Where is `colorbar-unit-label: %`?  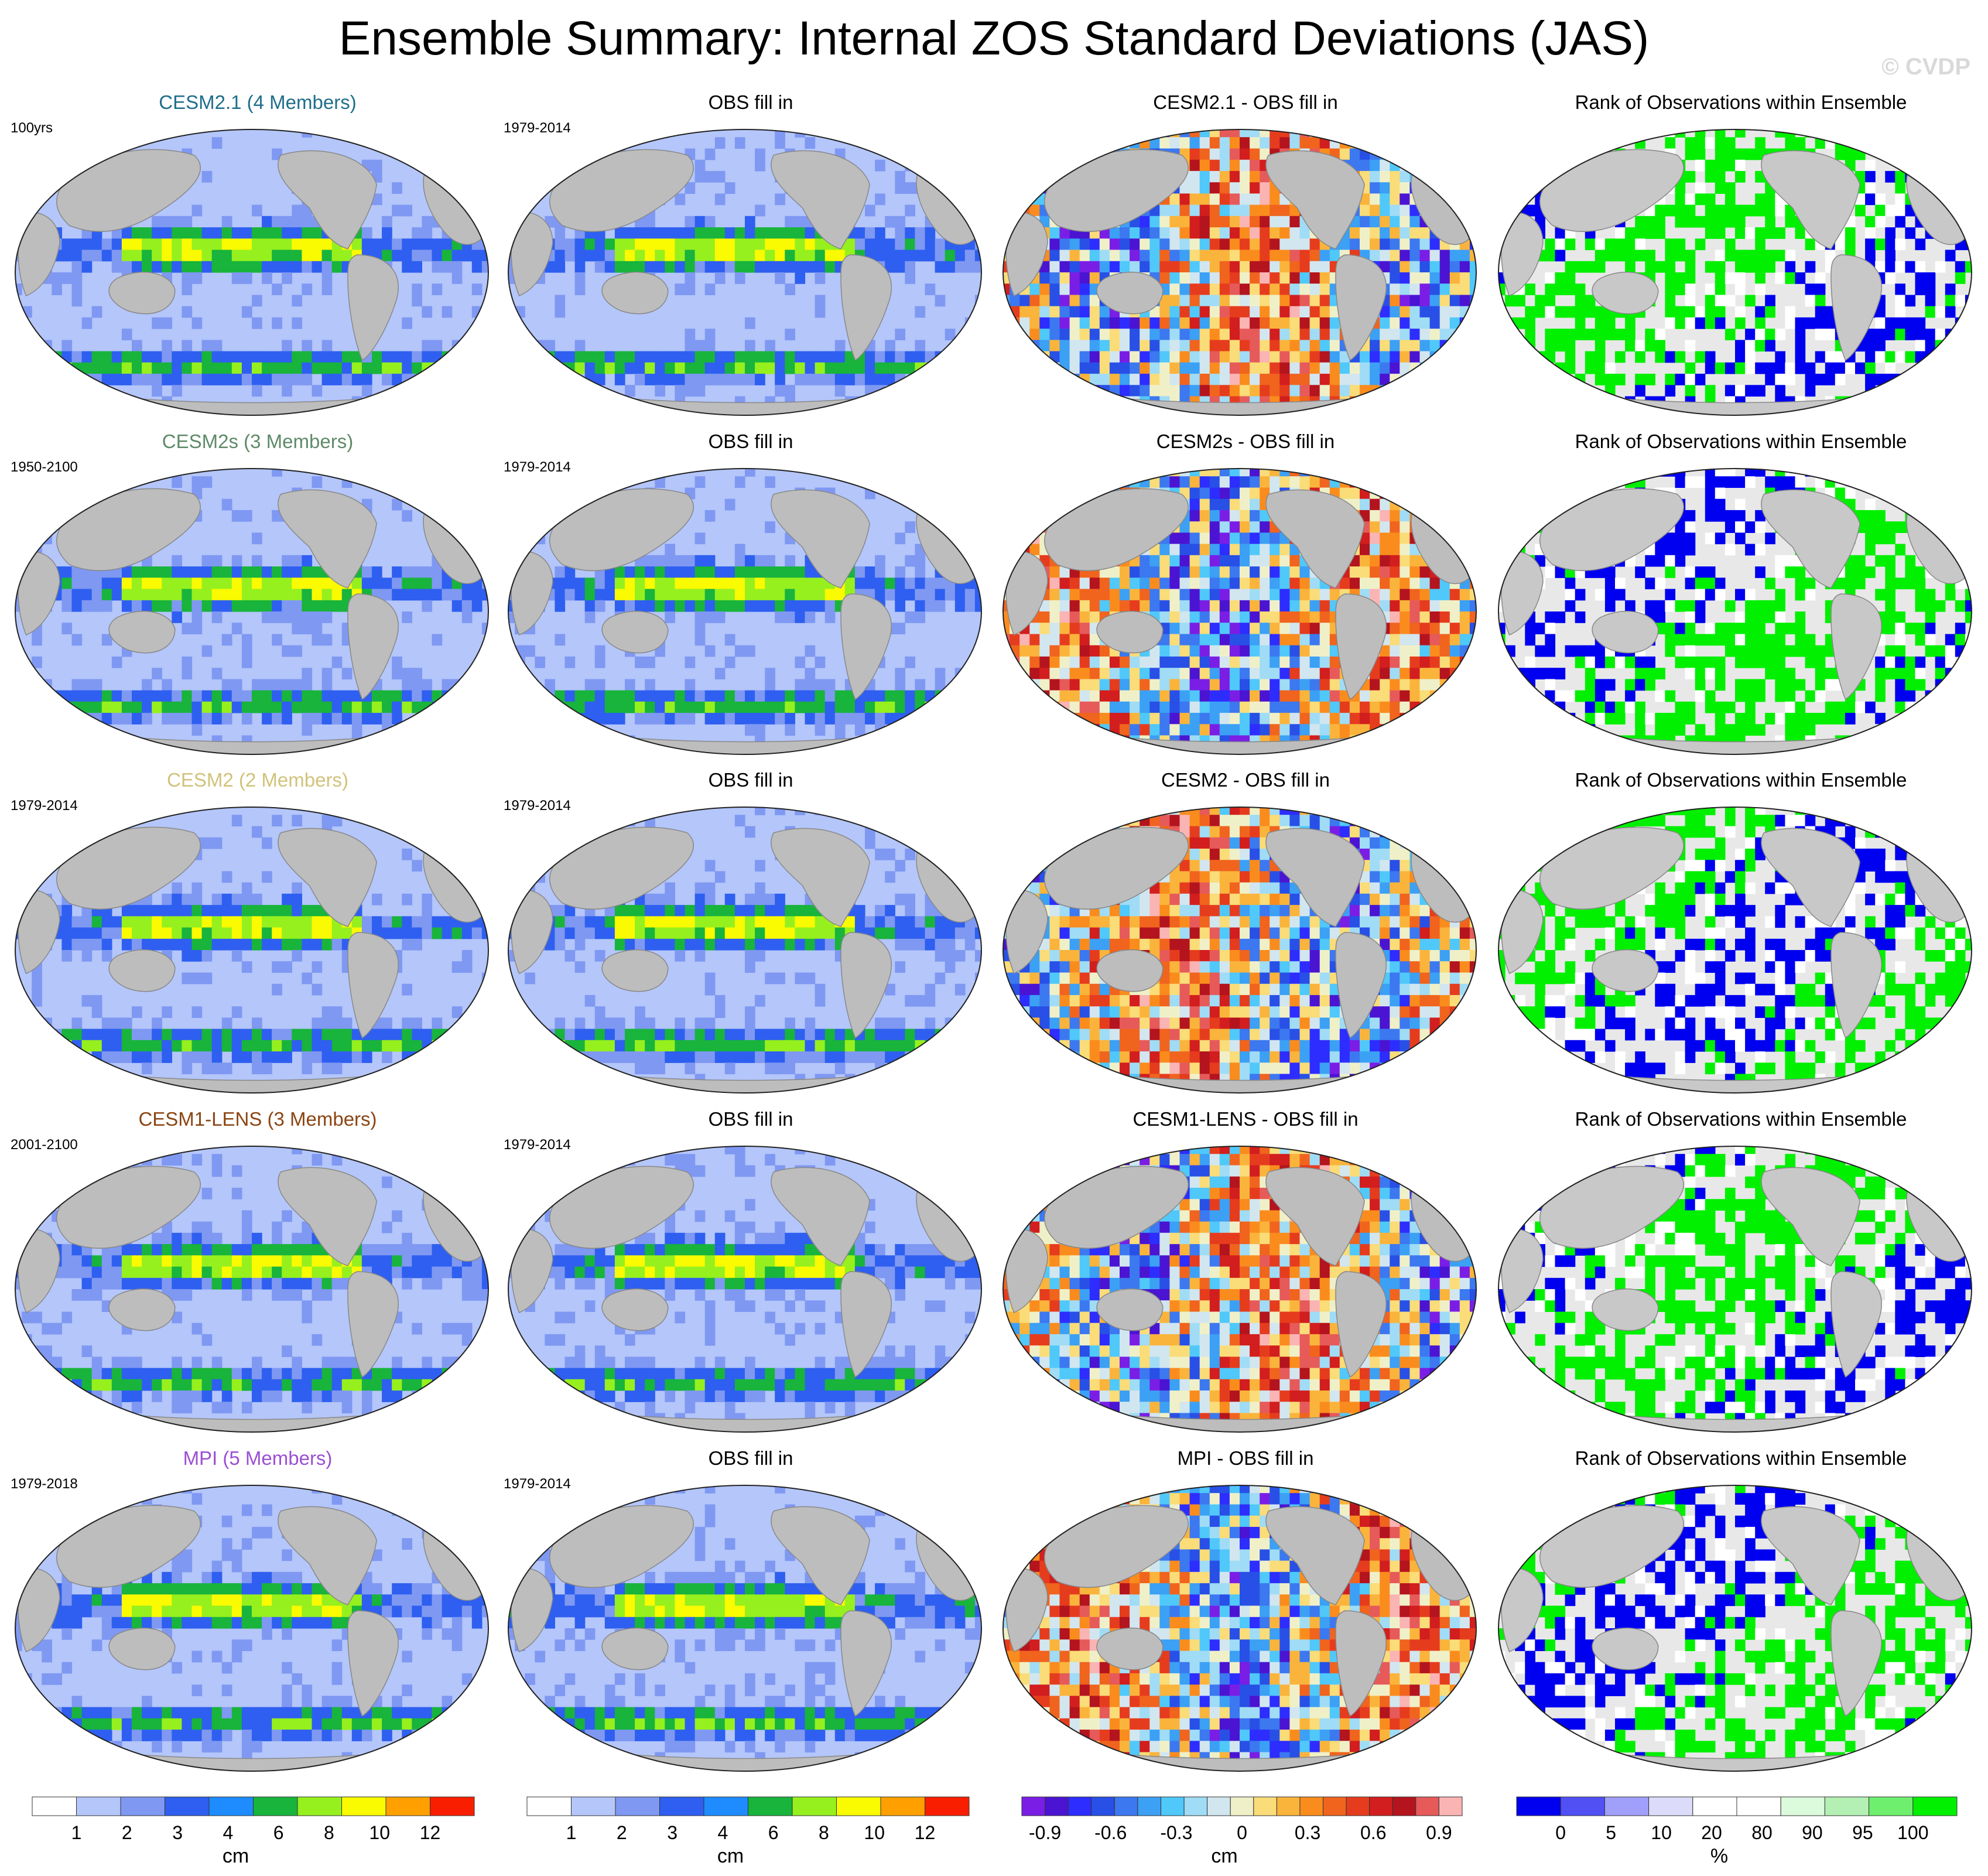 colorbar-unit-label: % is located at coordinates (1719, 1856).